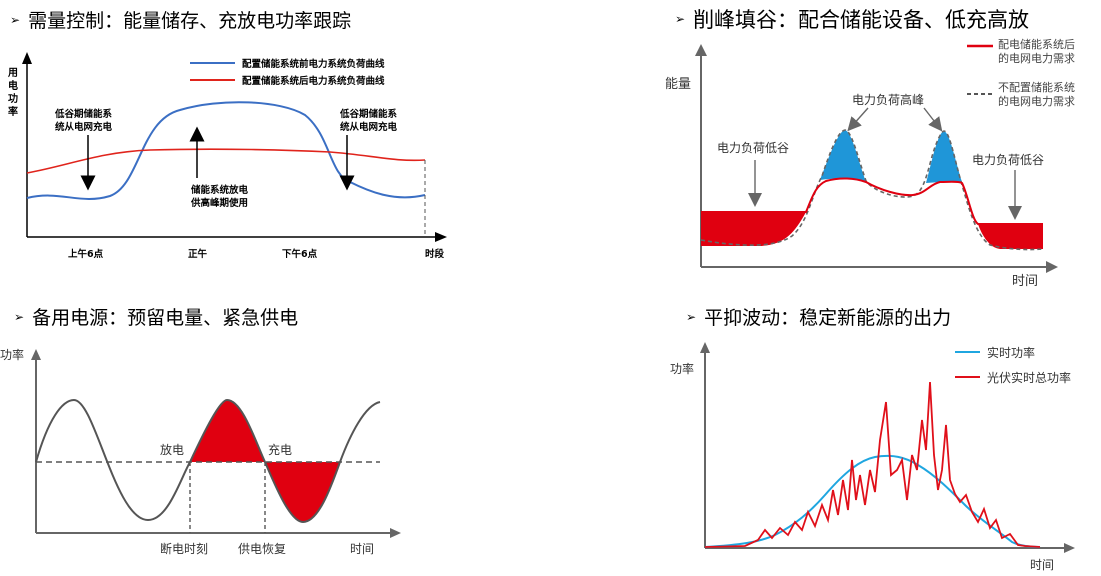 Image resolution: width=1101 pixels, height=576 pixels. I want to click on q1-annot-mid-2: 供高峰期使用, so click(219, 203).